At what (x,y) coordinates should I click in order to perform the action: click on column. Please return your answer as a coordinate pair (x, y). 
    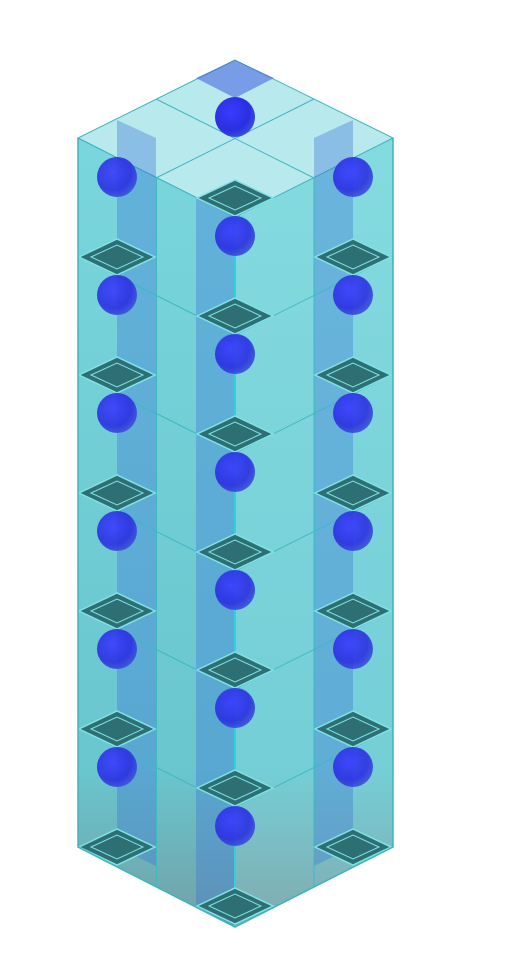
    Looking at the image, I should click on (215, 562).